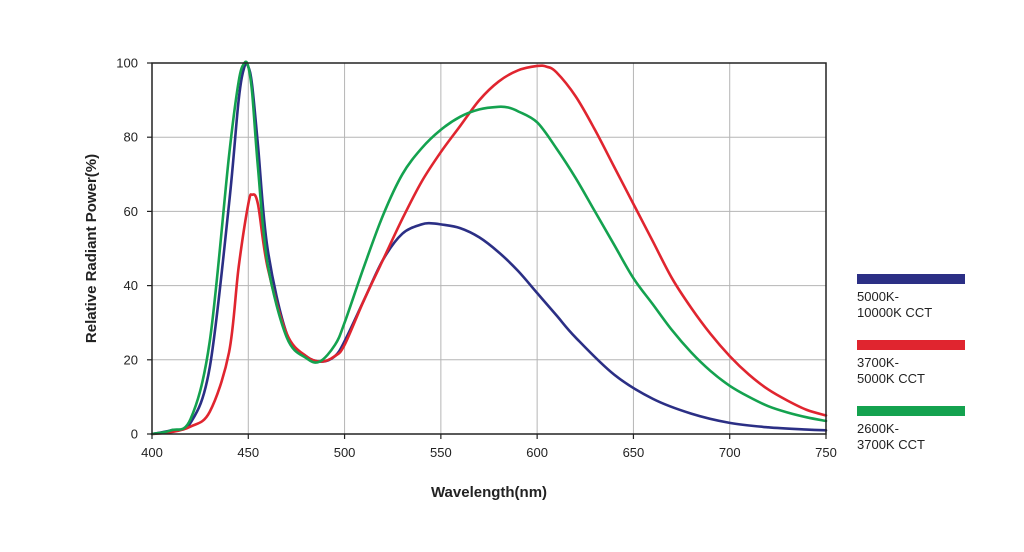  Describe the element at coordinates (826, 452) in the screenshot. I see `x-tick-label: 750` at that location.